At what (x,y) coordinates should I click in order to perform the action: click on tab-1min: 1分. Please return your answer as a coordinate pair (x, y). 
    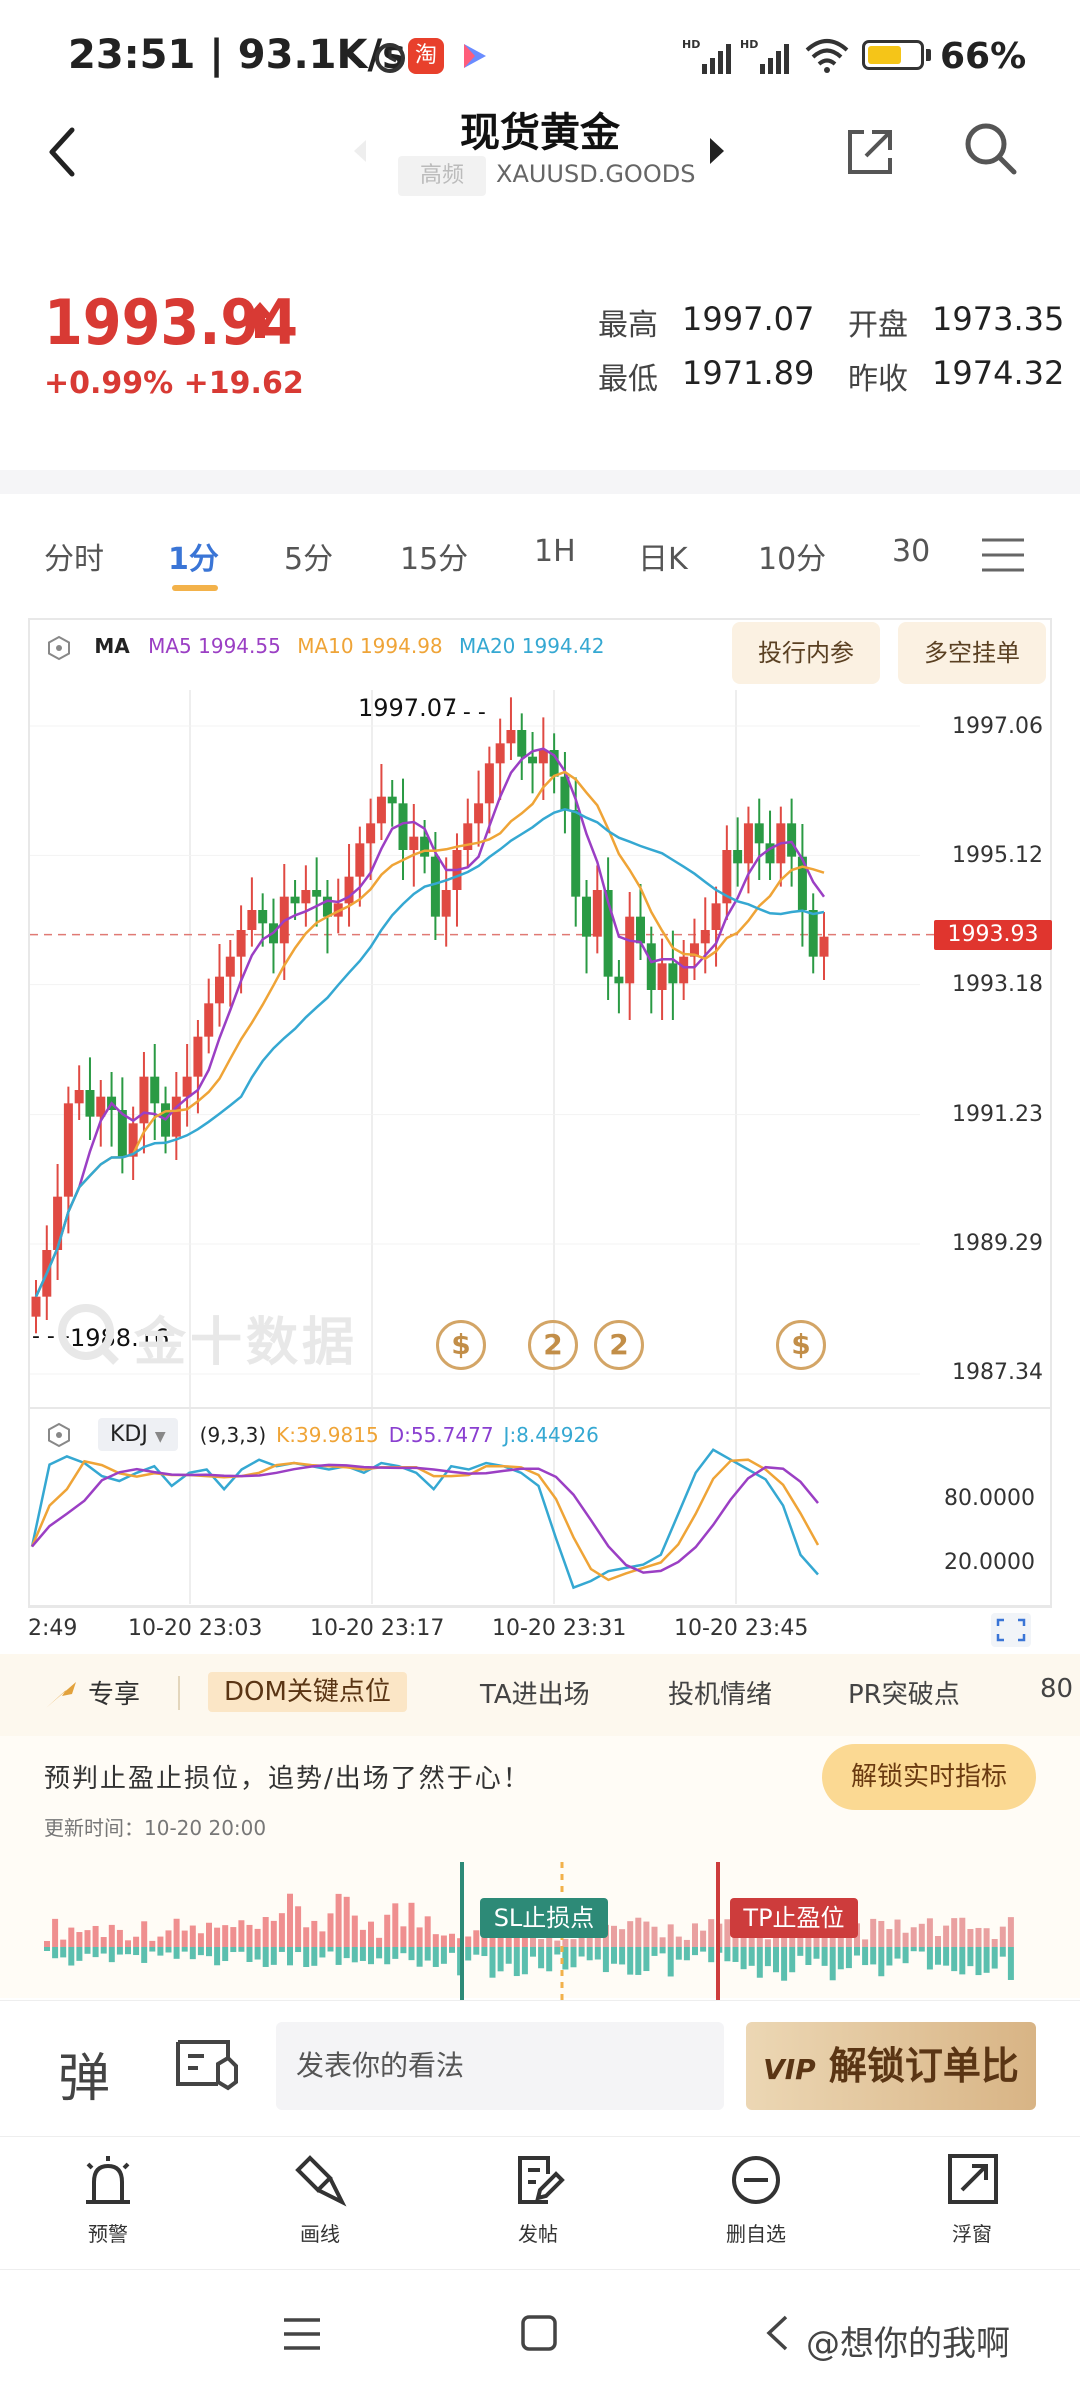
    Looking at the image, I should click on (193, 559).